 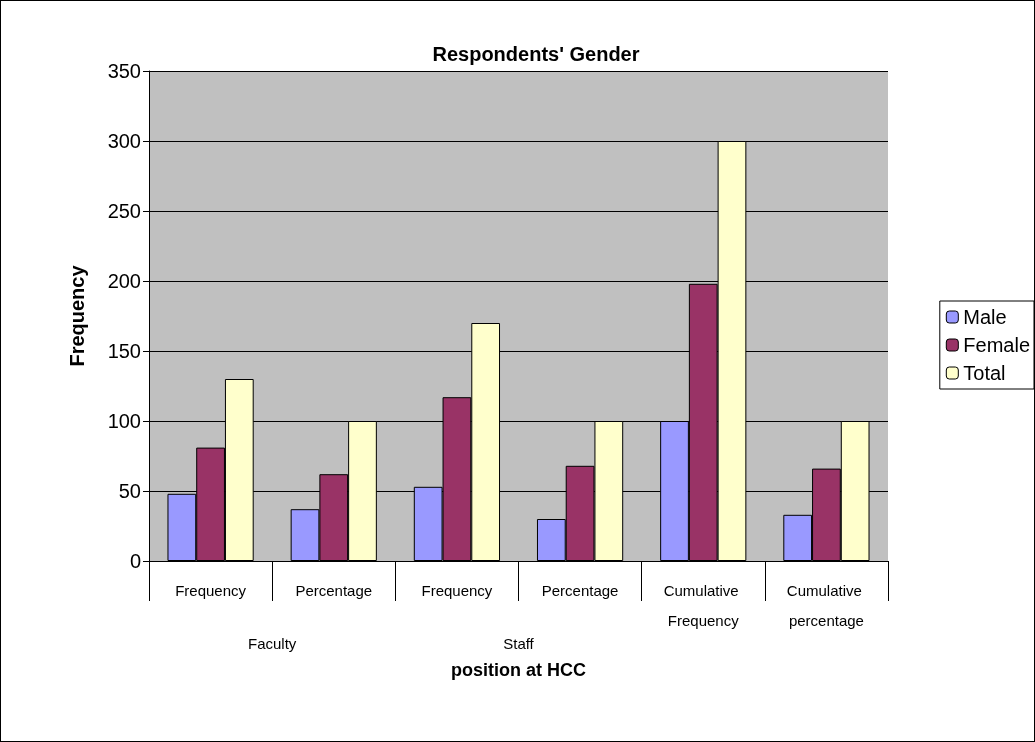 I want to click on y-tick-label: 0, so click(x=135, y=561).